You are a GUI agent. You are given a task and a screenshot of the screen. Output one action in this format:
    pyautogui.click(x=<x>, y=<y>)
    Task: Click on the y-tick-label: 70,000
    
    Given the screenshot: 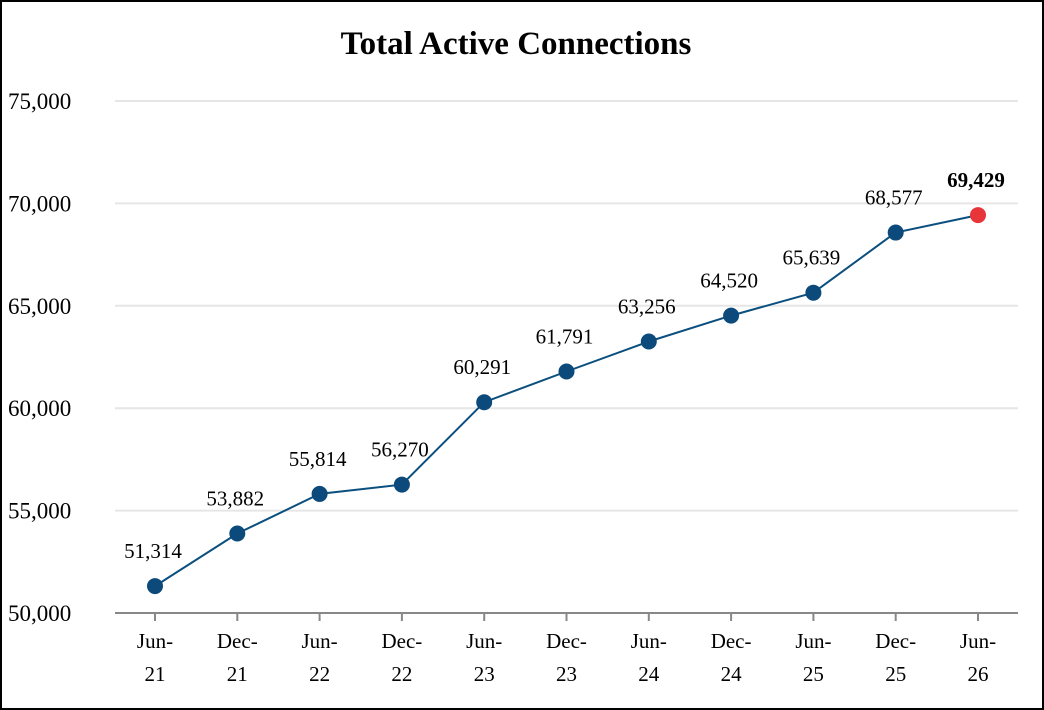 What is the action you would take?
    pyautogui.click(x=39, y=203)
    